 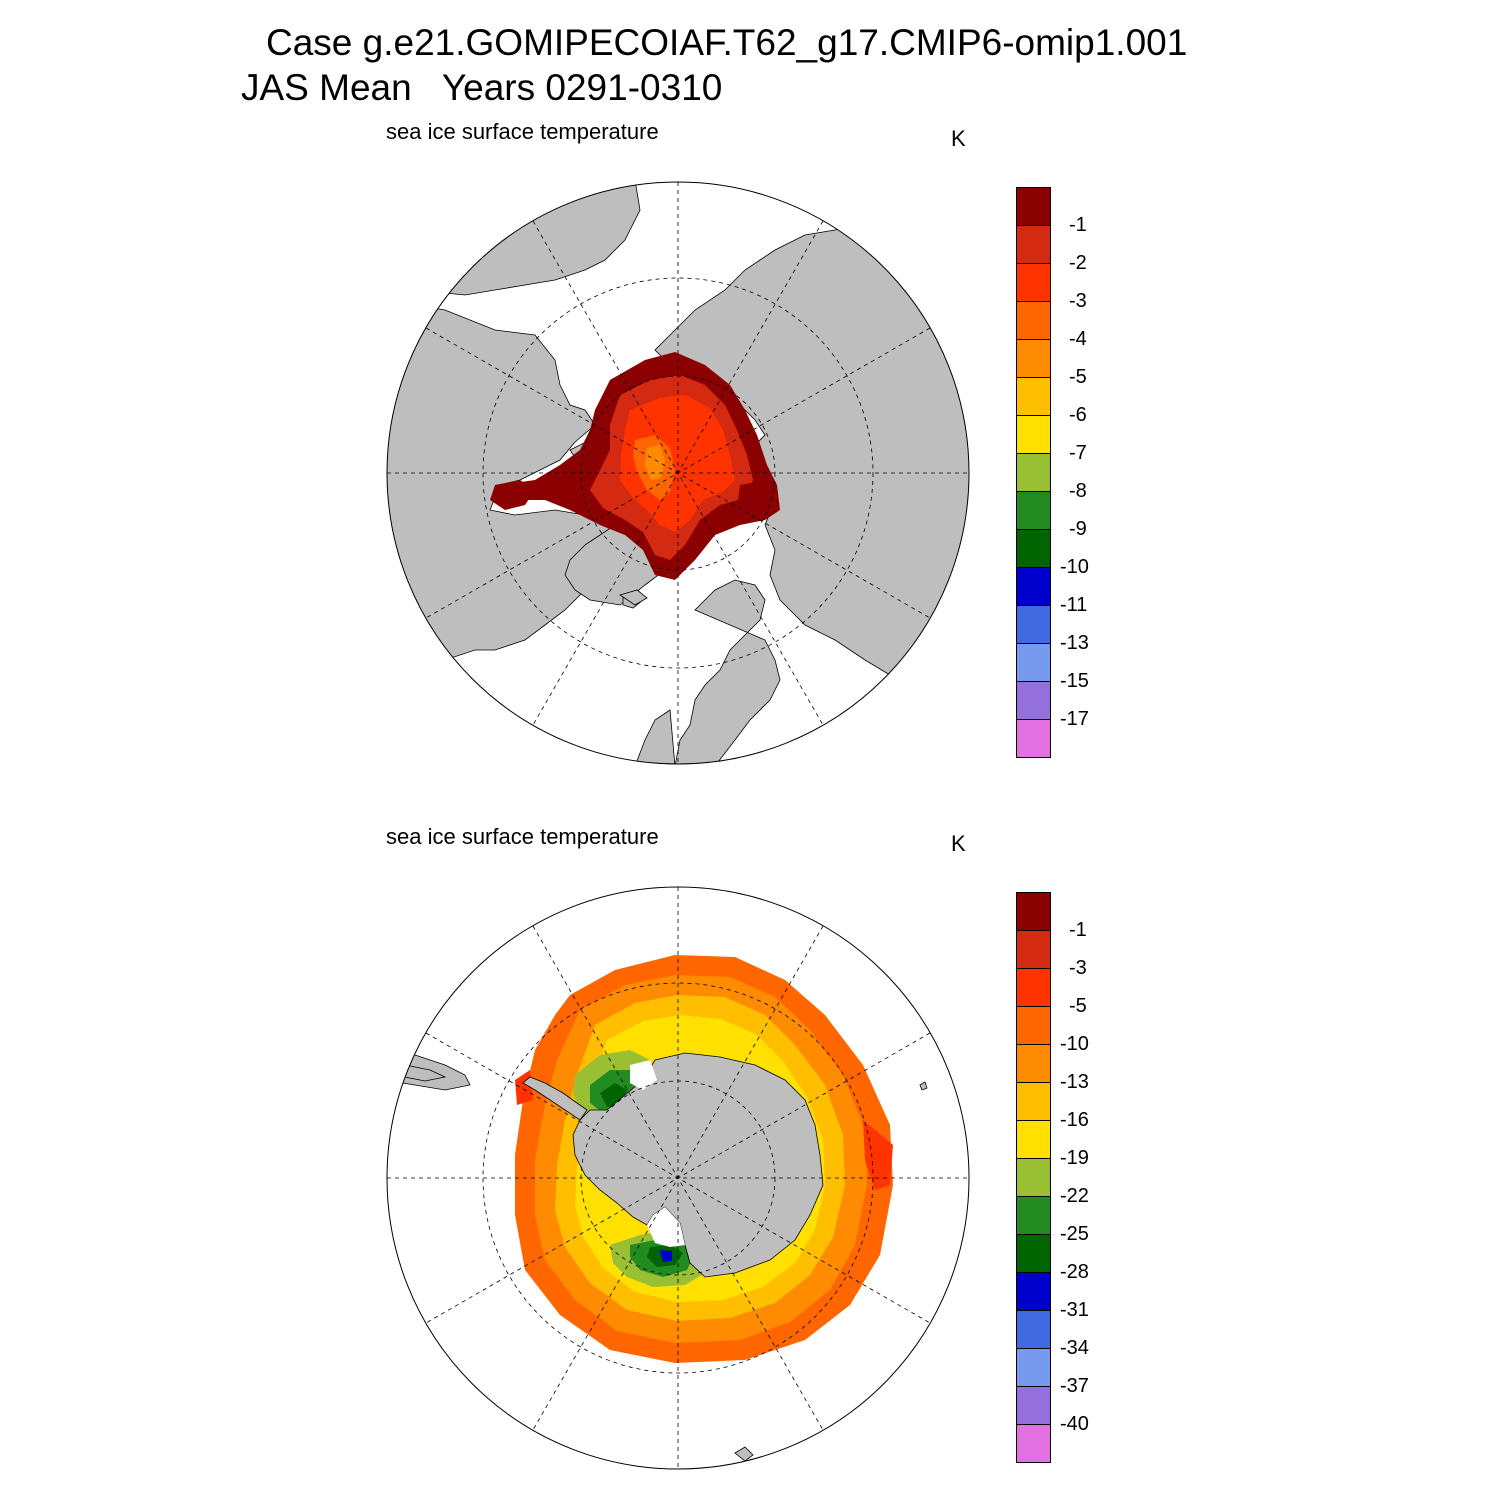 I want to click on south-panel-title: sea ice surface temperature, so click(x=522, y=836).